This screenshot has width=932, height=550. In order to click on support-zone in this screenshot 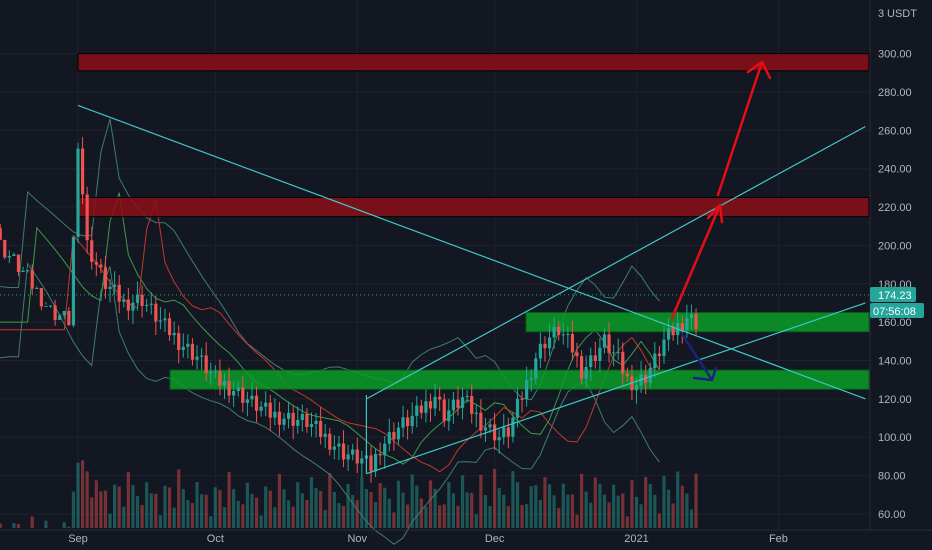, I will do `click(519, 379)`.